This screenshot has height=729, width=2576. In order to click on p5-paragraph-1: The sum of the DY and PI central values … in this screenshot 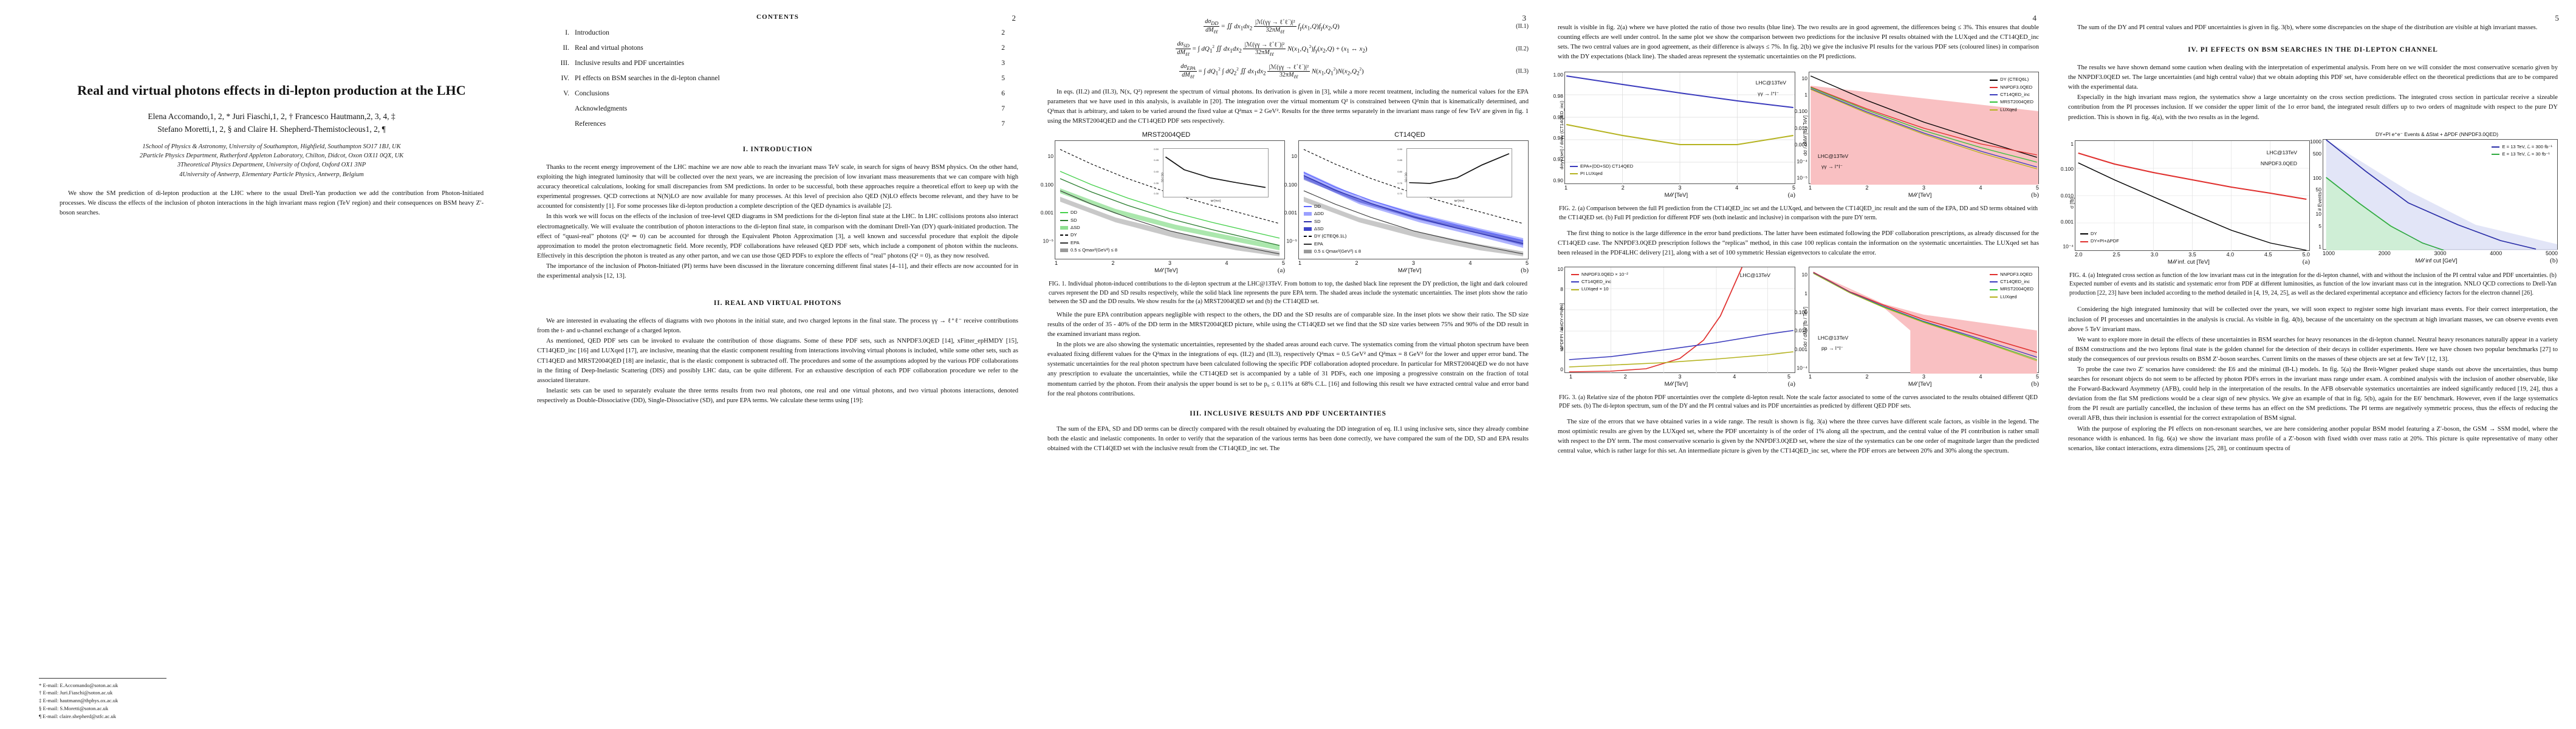, I will do `click(2307, 28)`.